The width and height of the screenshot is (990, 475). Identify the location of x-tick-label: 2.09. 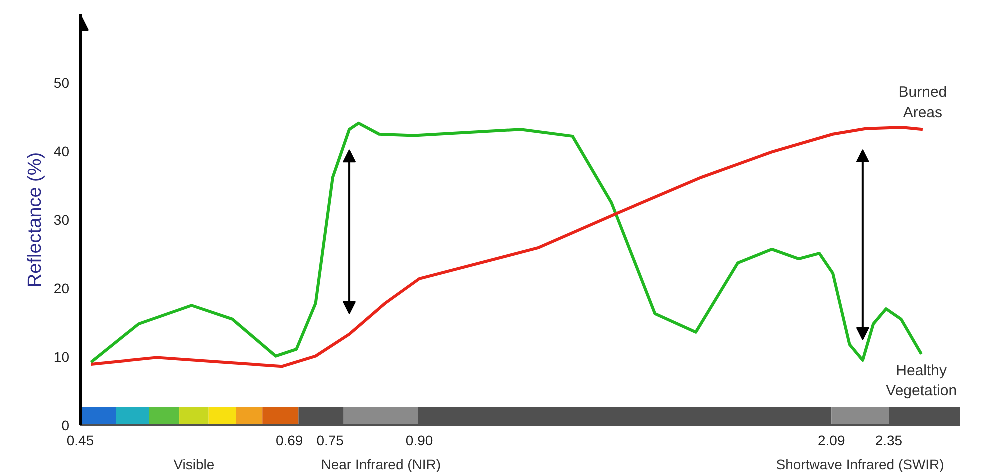
(832, 440).